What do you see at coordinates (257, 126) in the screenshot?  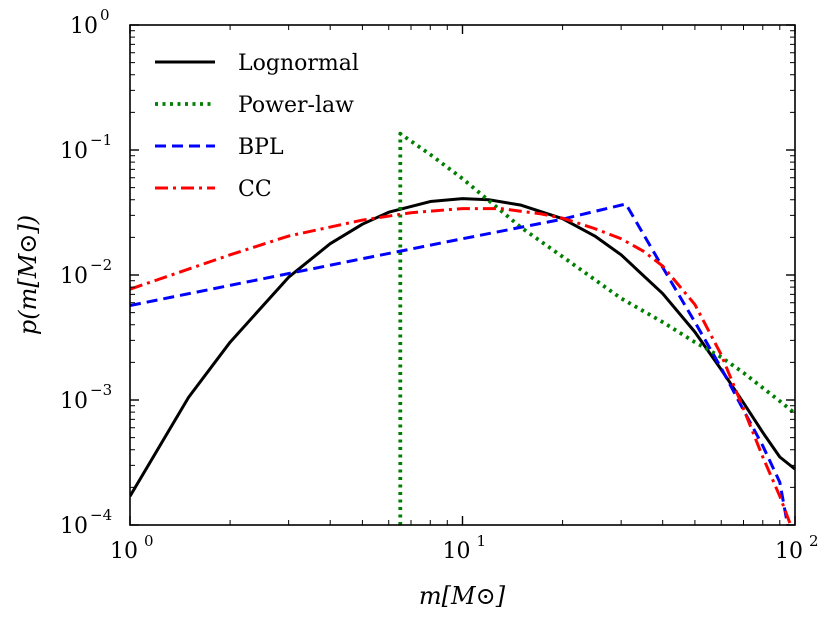 I see `legend: Lognormal Power-law BPL CC` at bounding box center [257, 126].